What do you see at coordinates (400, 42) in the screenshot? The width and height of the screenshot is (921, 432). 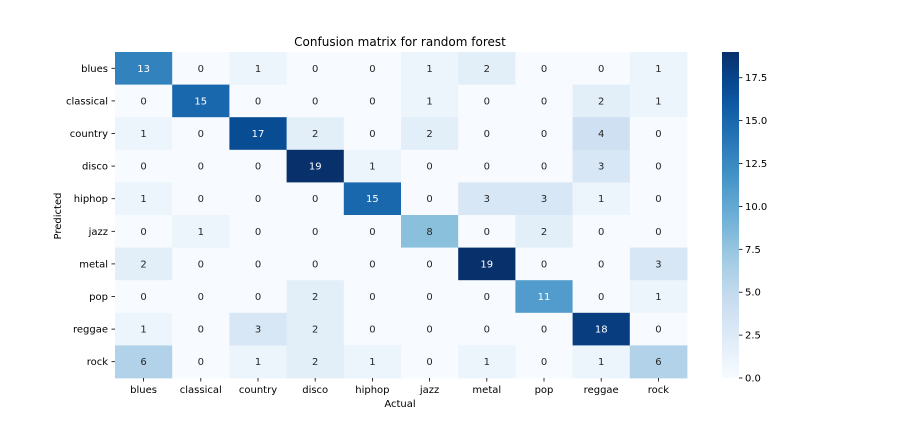 I see `chart-title: Confusion matrix for random forest` at bounding box center [400, 42].